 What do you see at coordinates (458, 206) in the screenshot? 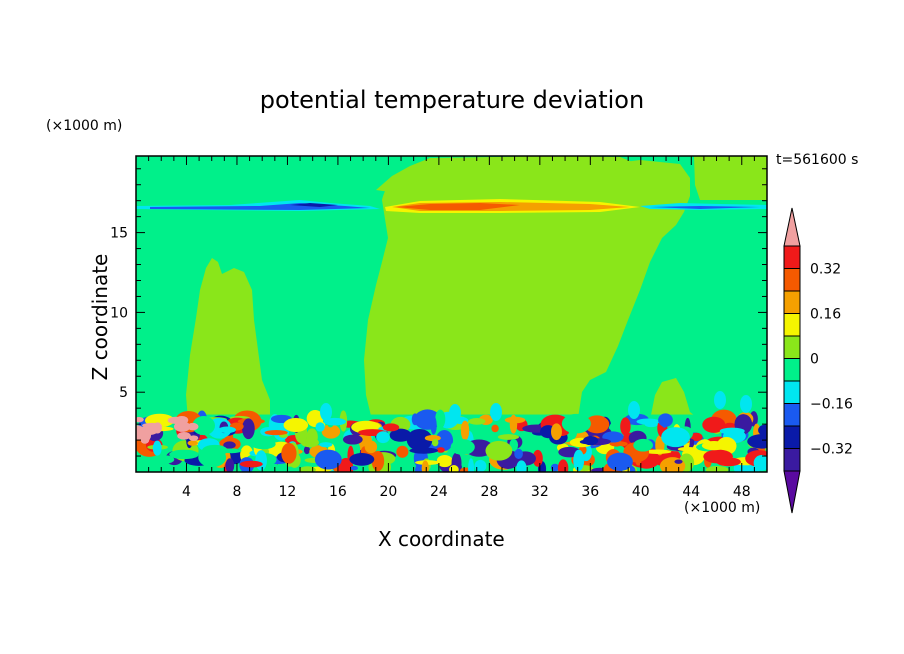
I see `band-pos-core` at bounding box center [458, 206].